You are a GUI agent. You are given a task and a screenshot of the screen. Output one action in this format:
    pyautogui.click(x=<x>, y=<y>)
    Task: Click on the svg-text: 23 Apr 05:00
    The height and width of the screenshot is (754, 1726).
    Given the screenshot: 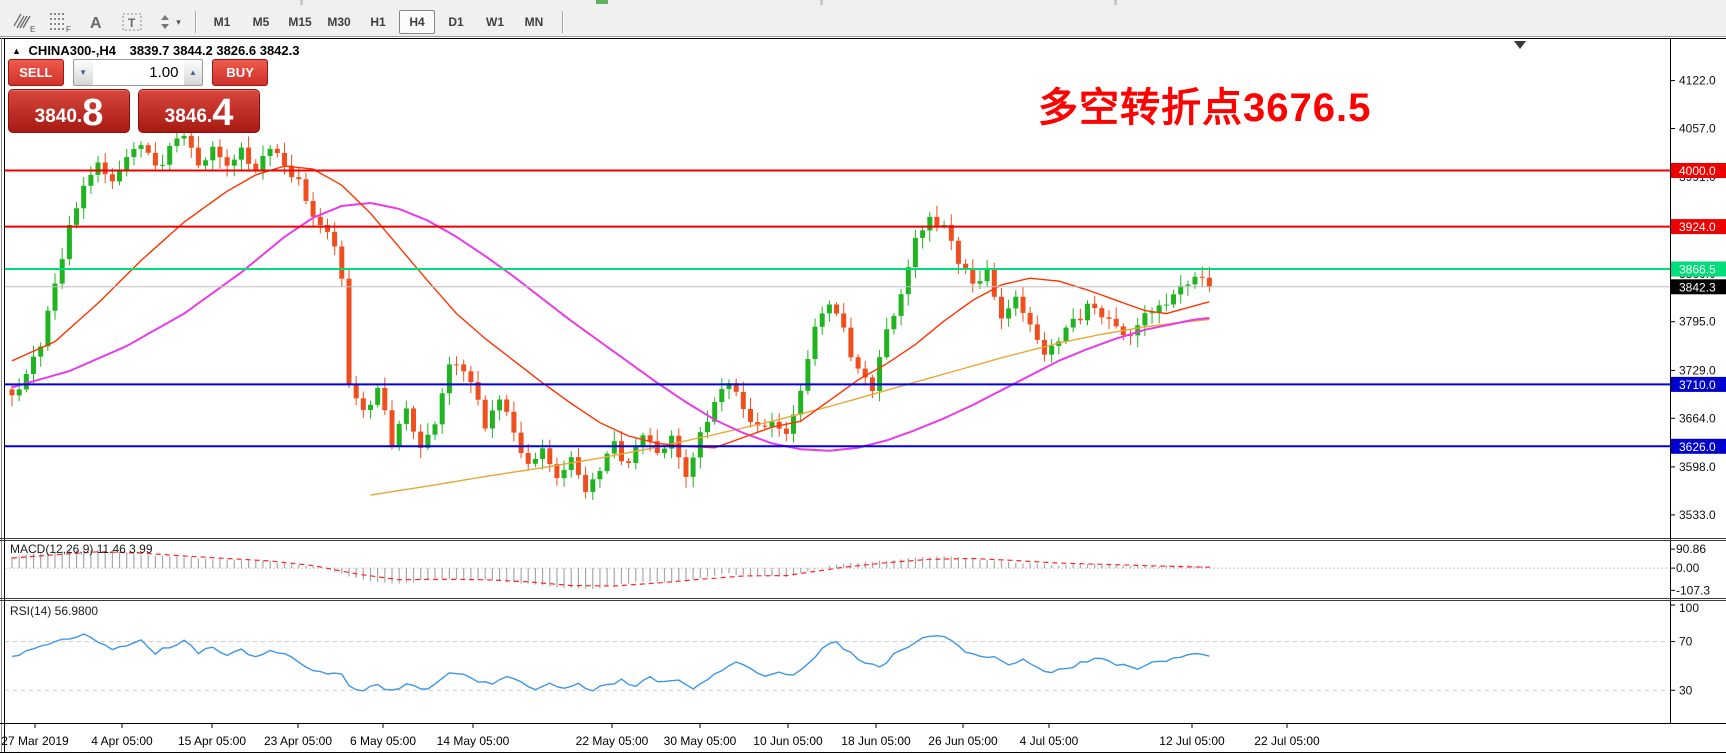 What is the action you would take?
    pyautogui.click(x=298, y=741)
    